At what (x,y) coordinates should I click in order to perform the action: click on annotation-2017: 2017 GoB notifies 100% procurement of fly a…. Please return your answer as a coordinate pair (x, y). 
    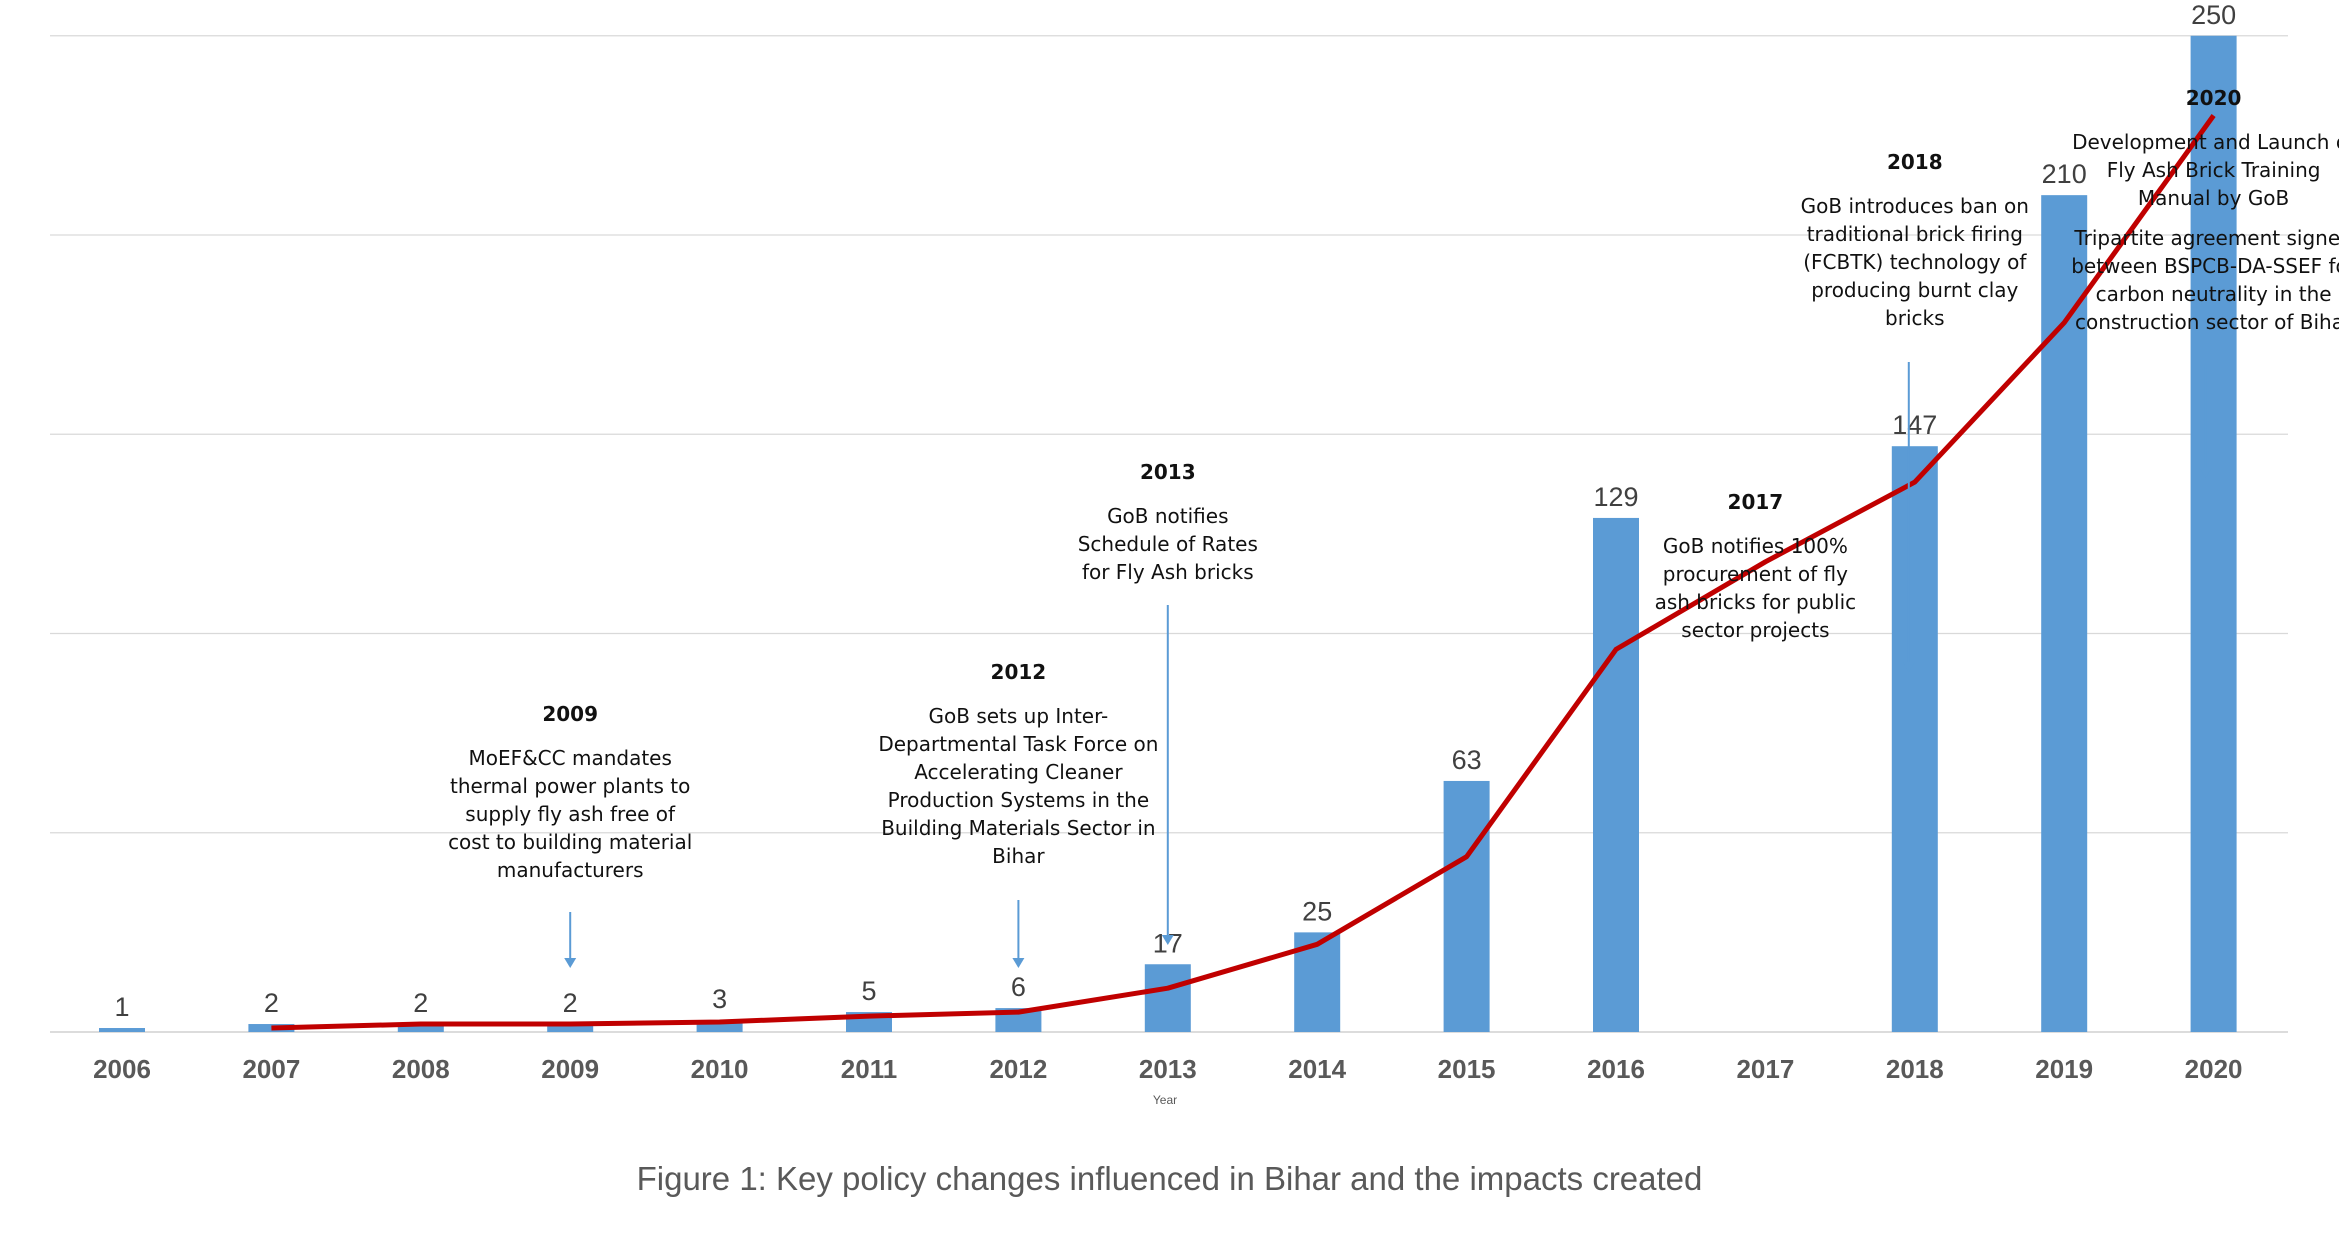
    Looking at the image, I should click on (1755, 566).